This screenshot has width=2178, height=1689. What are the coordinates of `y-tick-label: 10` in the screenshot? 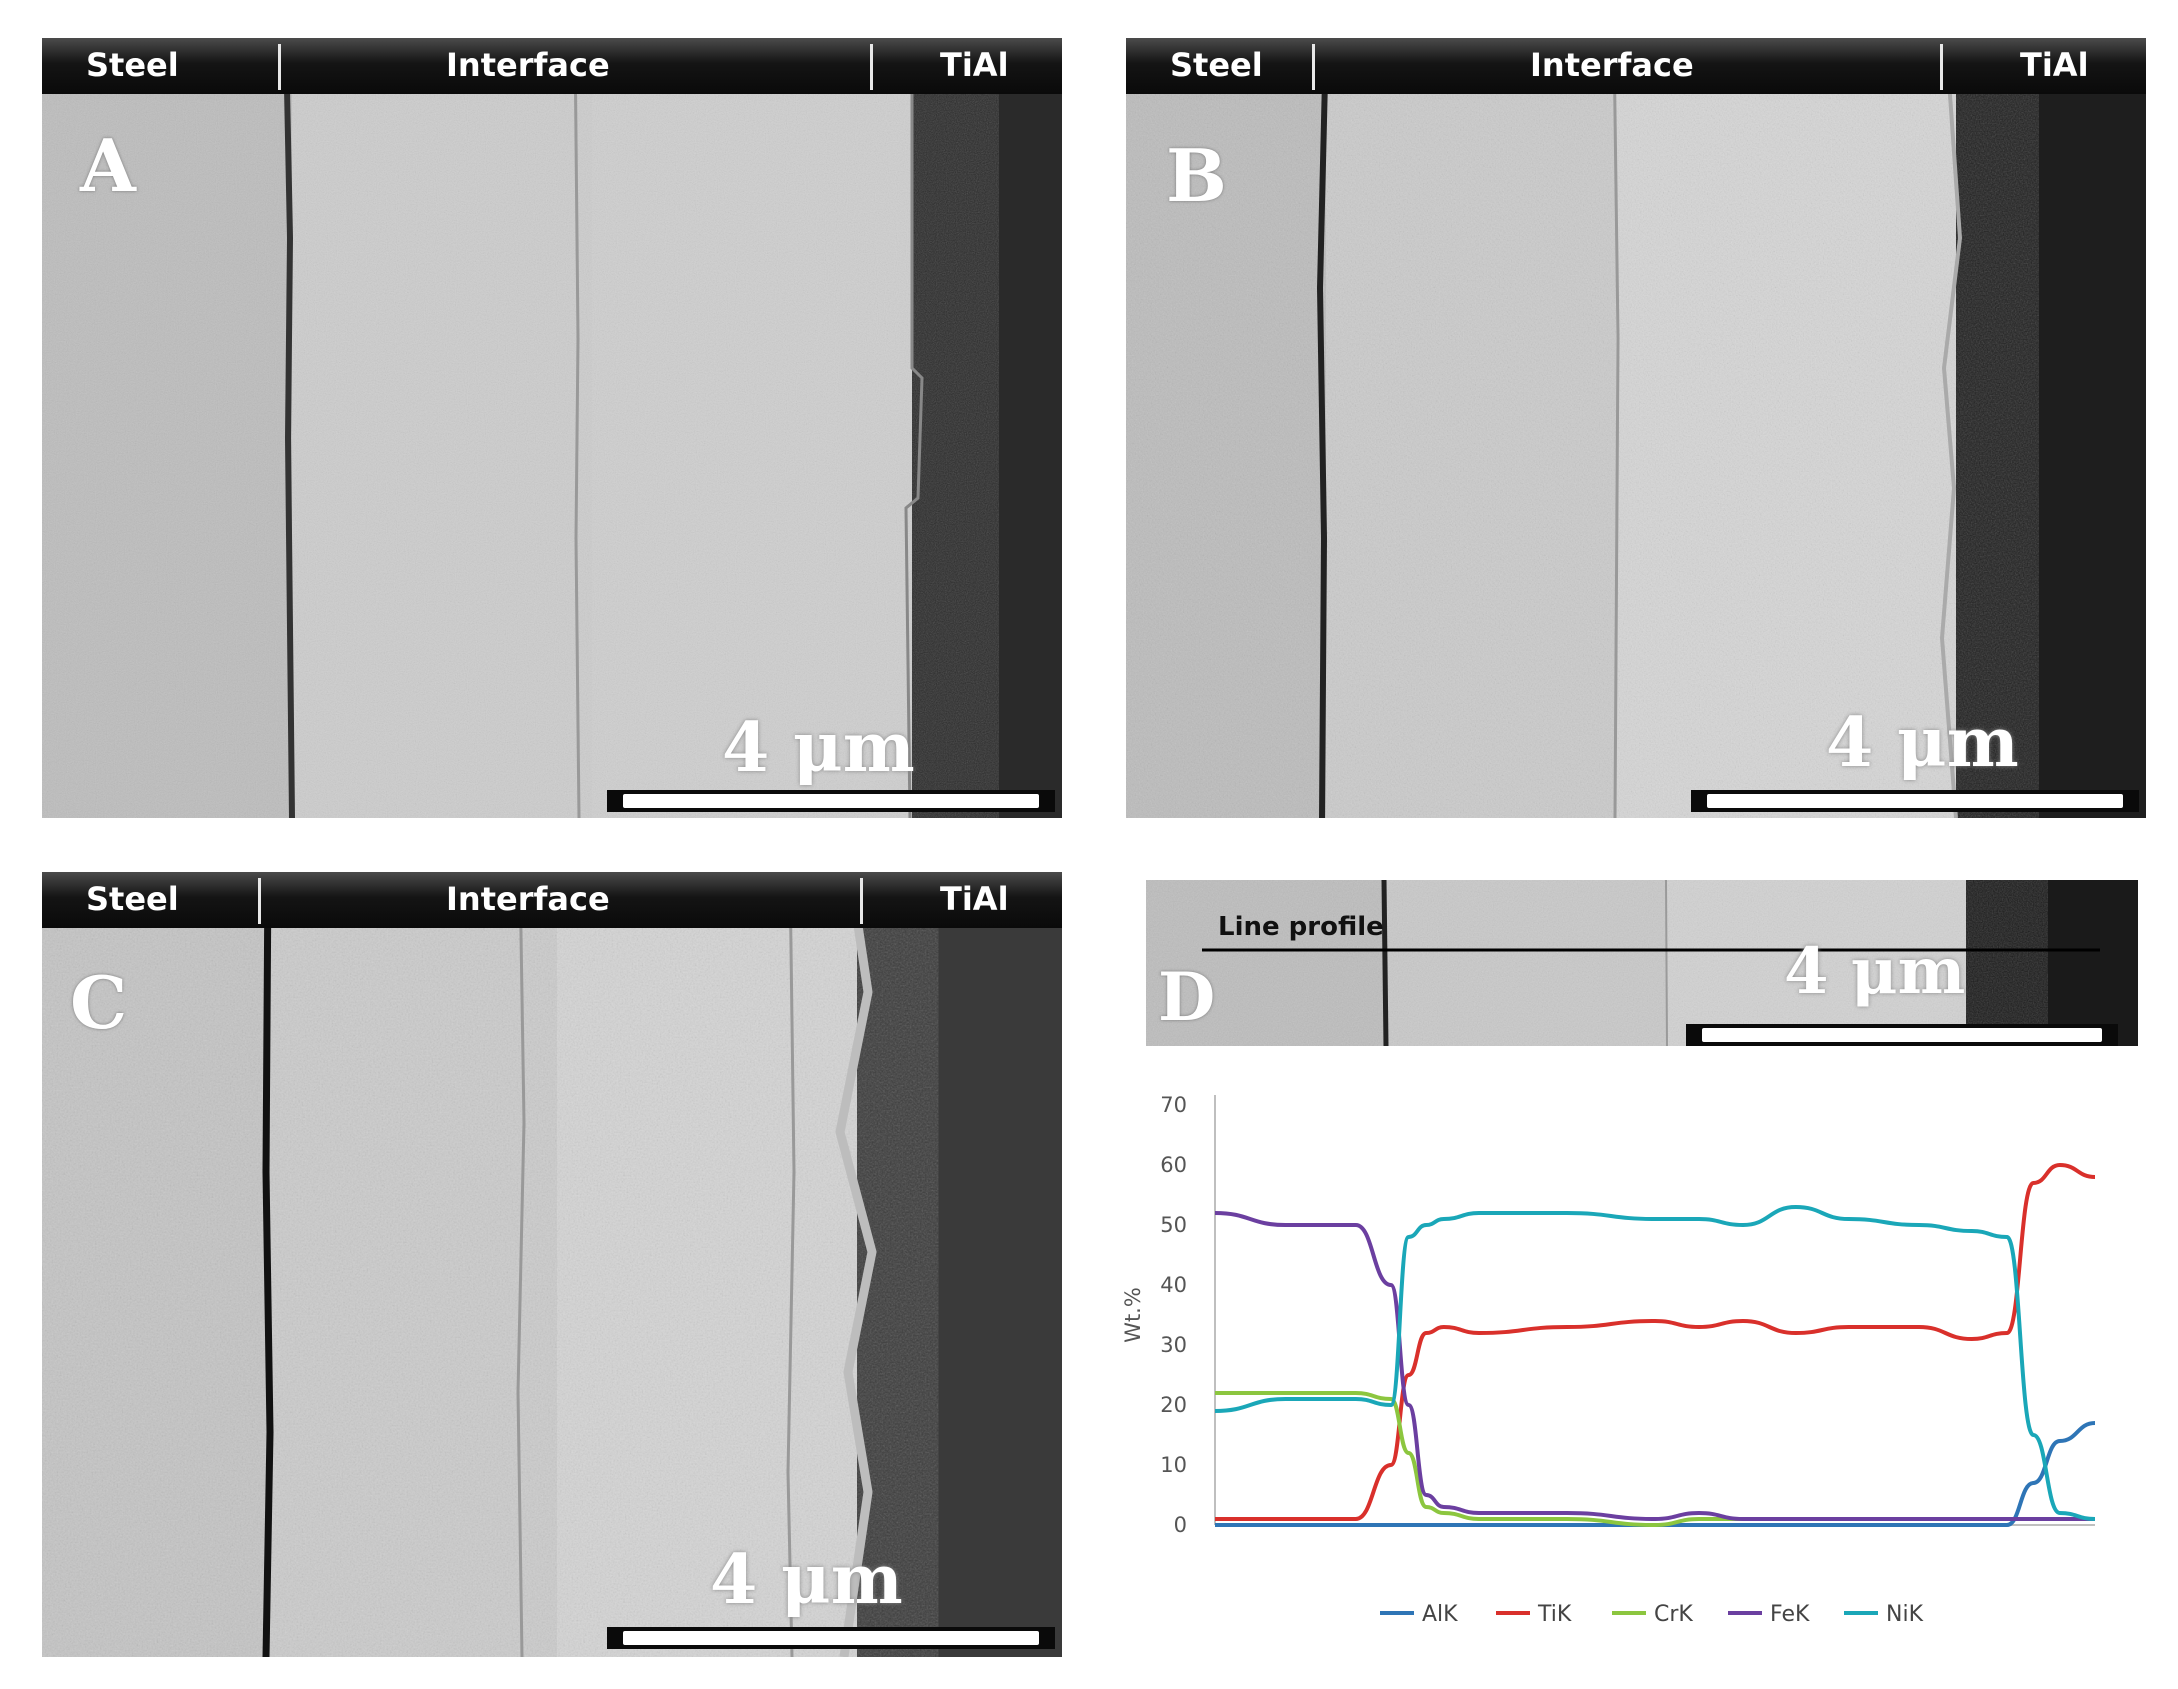 It's located at (1173, 1465).